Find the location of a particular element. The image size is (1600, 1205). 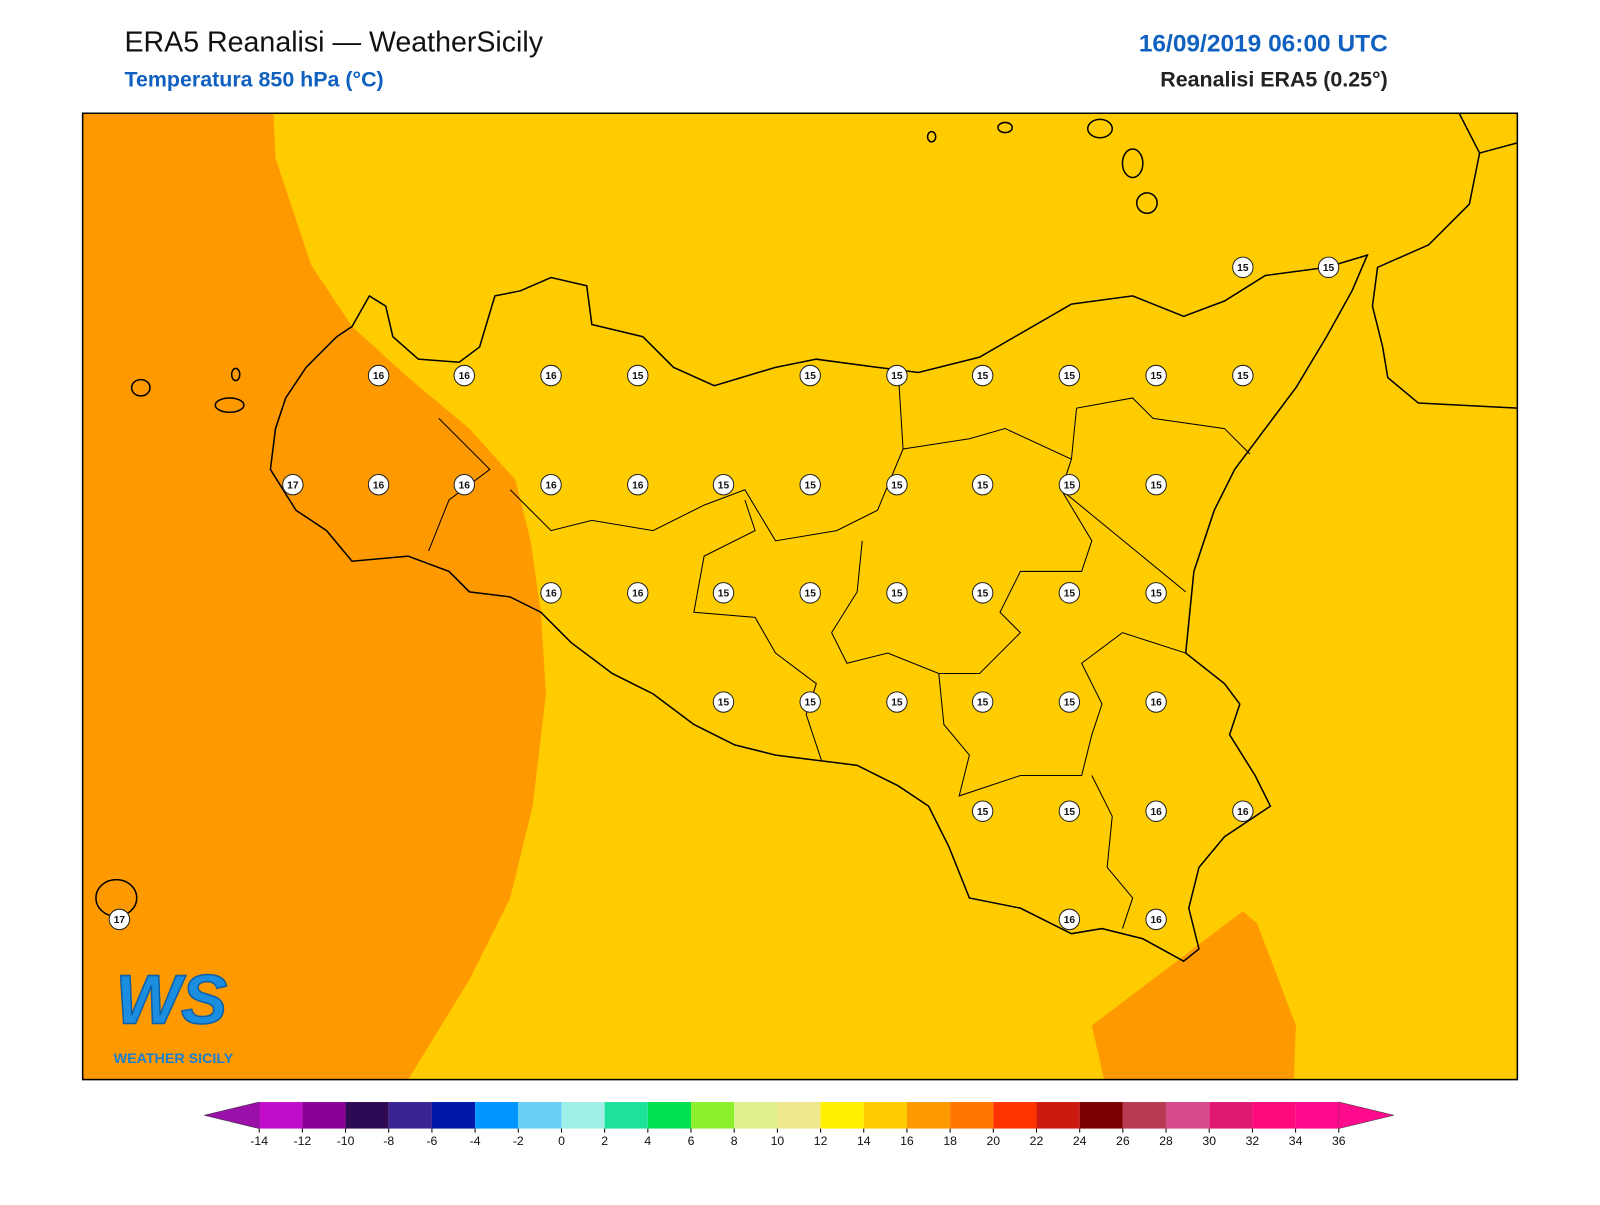

colorbar-tick-label: -6 is located at coordinates (431, 1141).